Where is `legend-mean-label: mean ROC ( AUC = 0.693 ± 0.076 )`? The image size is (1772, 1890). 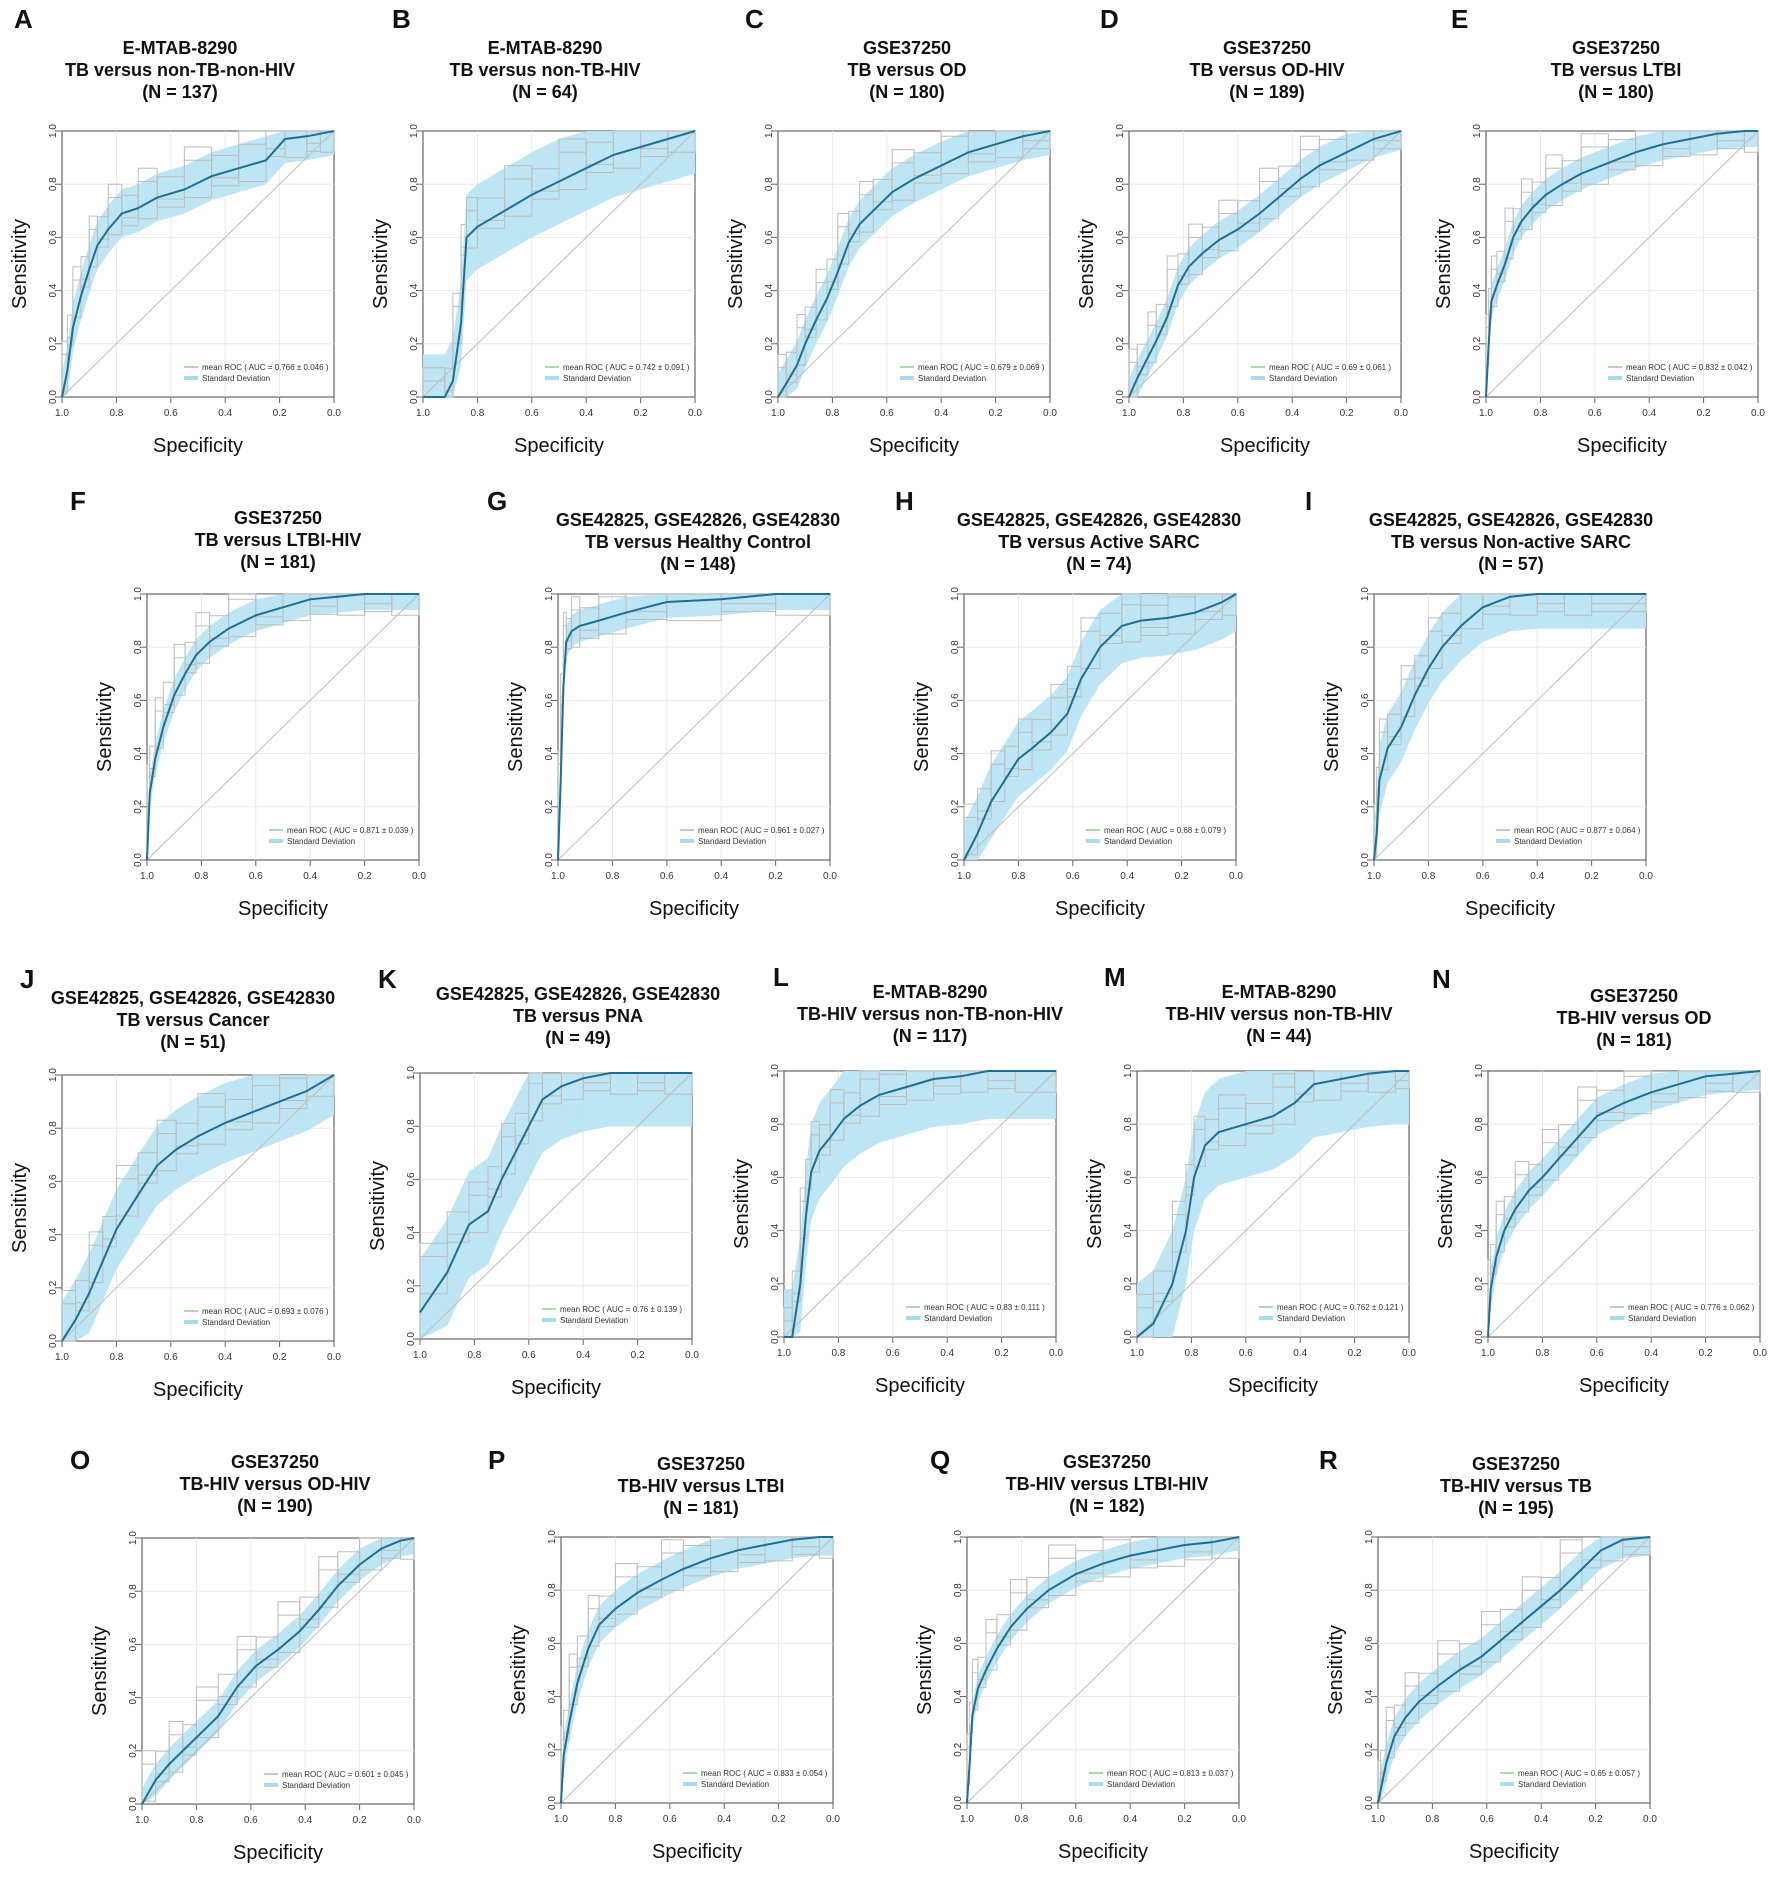
legend-mean-label: mean ROC ( AUC = 0.693 ± 0.076 ) is located at coordinates (265, 1311).